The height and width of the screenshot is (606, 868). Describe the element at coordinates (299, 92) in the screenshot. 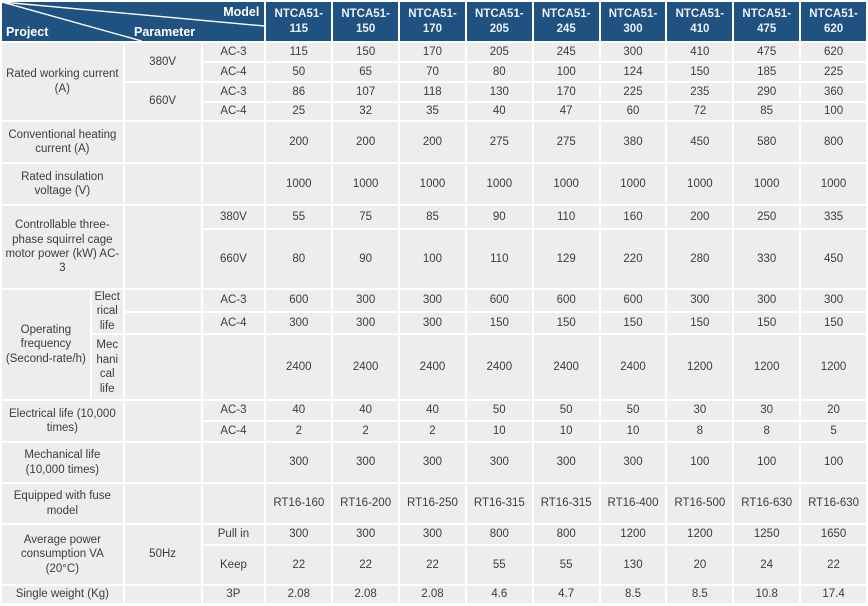

I see `value-cell: 86` at that location.